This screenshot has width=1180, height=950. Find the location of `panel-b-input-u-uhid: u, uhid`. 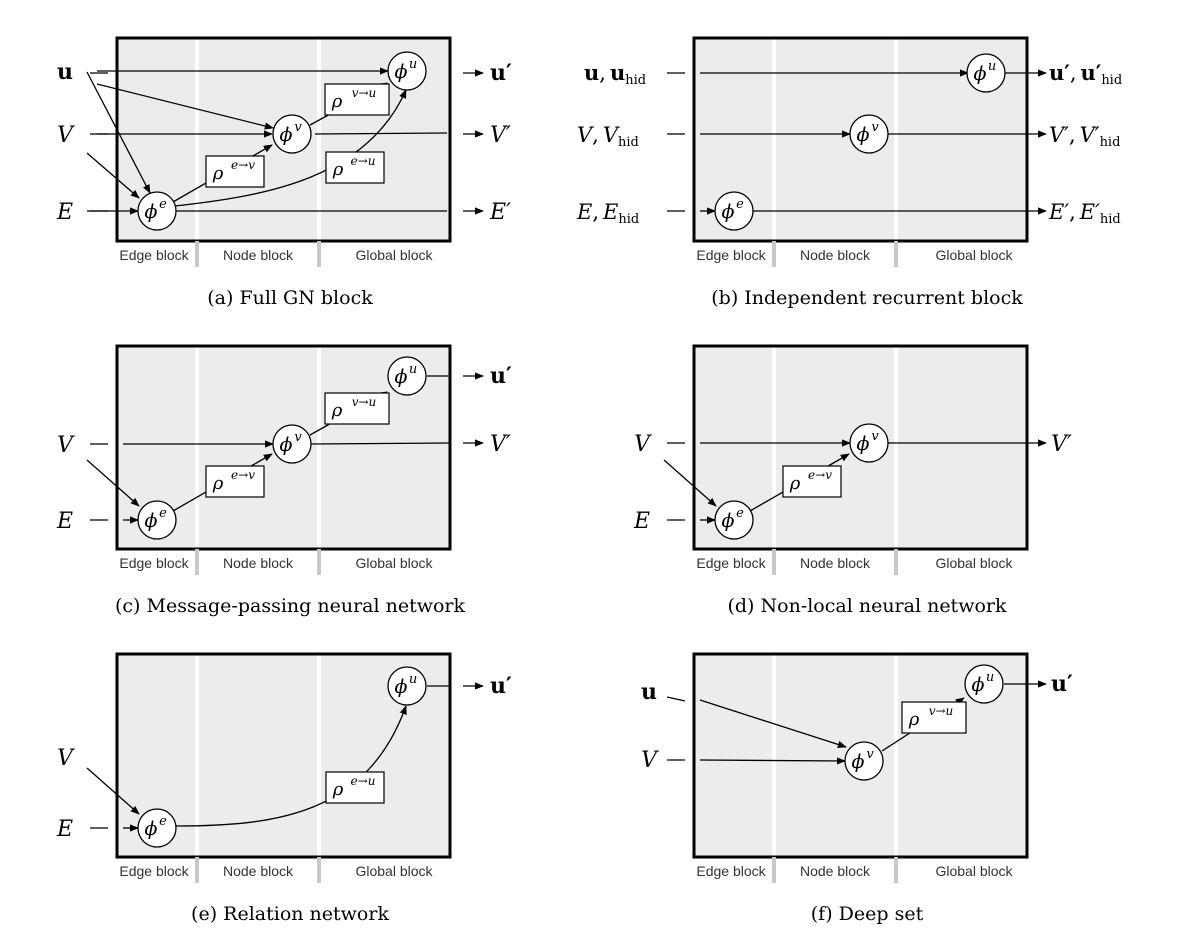

panel-b-input-u-uhid: u, uhid is located at coordinates (634, 74).